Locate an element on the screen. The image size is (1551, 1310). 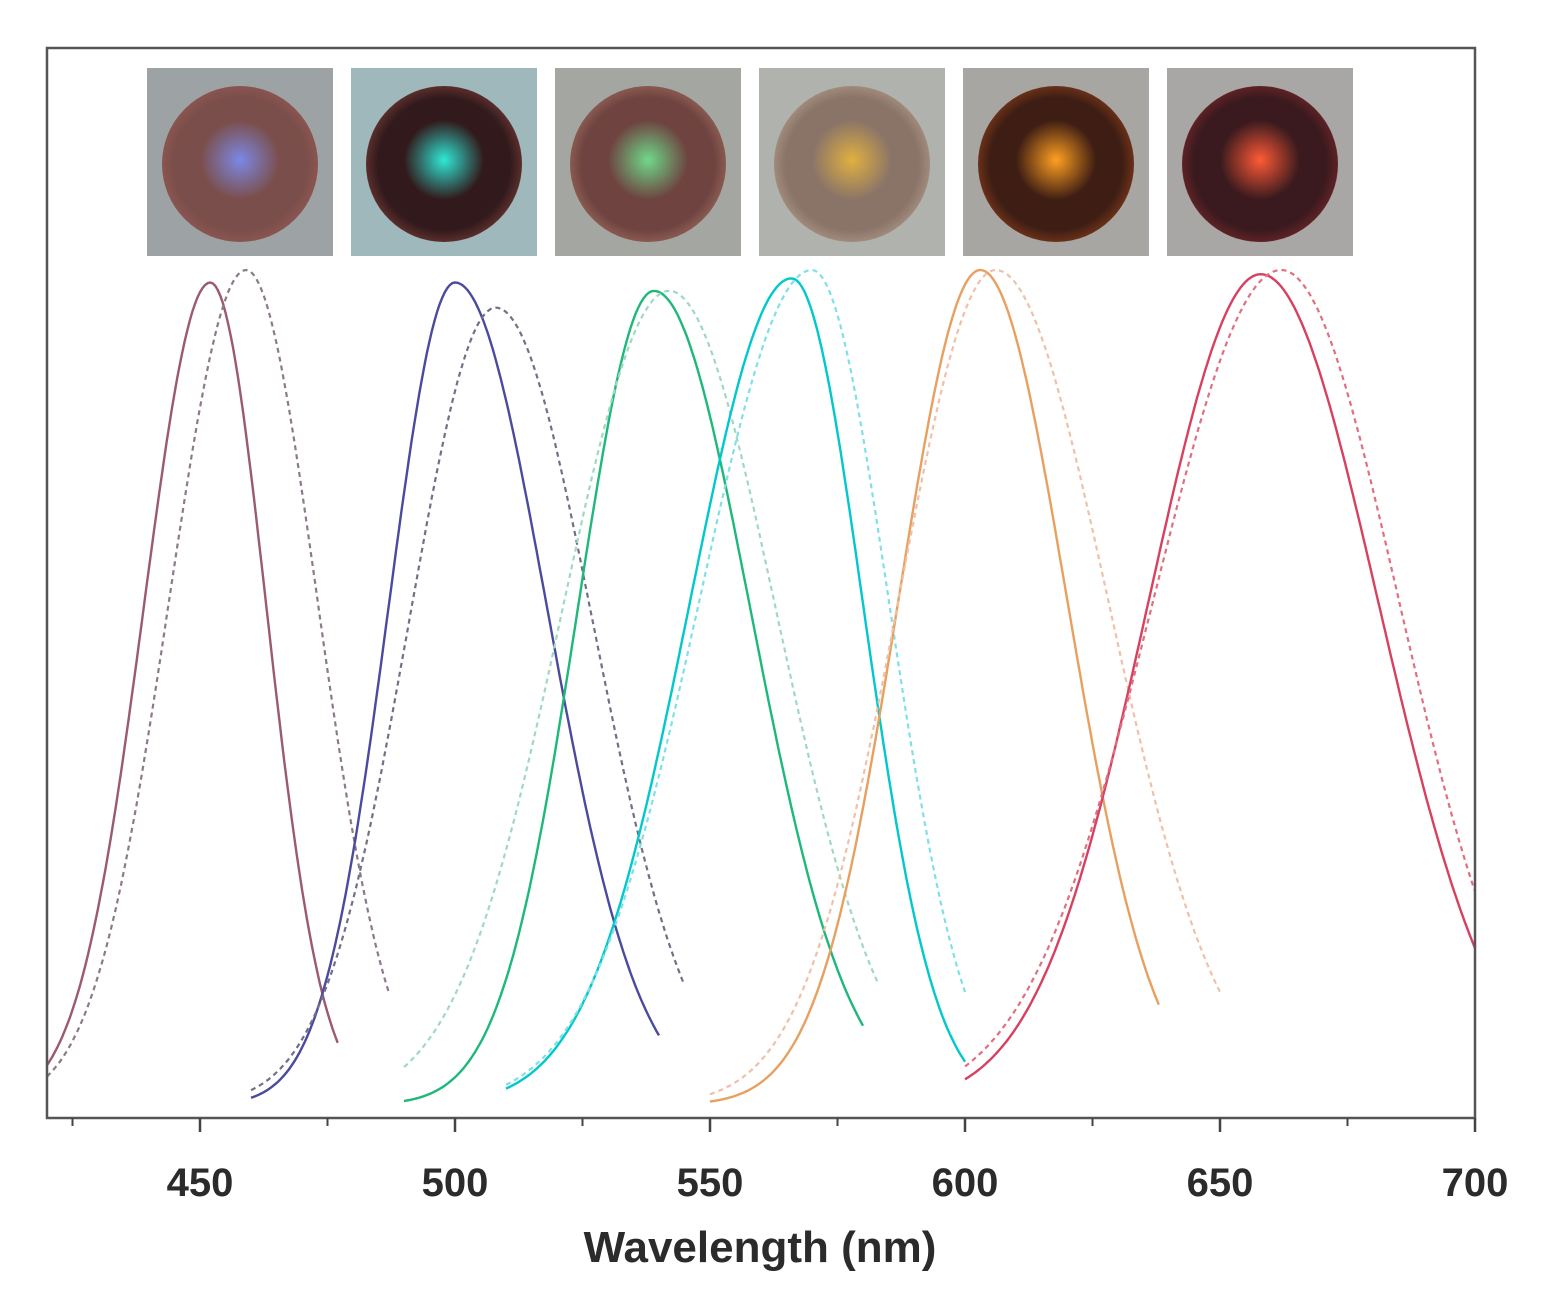
inset-photo-blue is located at coordinates (240, 162).